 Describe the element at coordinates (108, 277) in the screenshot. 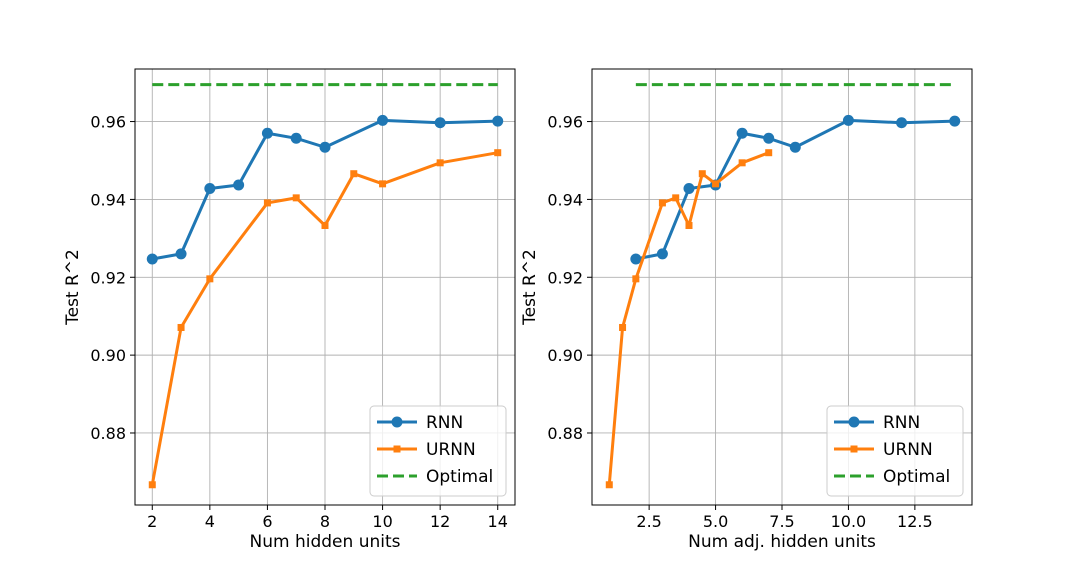

I see `left-ytick-label: 0.92` at that location.